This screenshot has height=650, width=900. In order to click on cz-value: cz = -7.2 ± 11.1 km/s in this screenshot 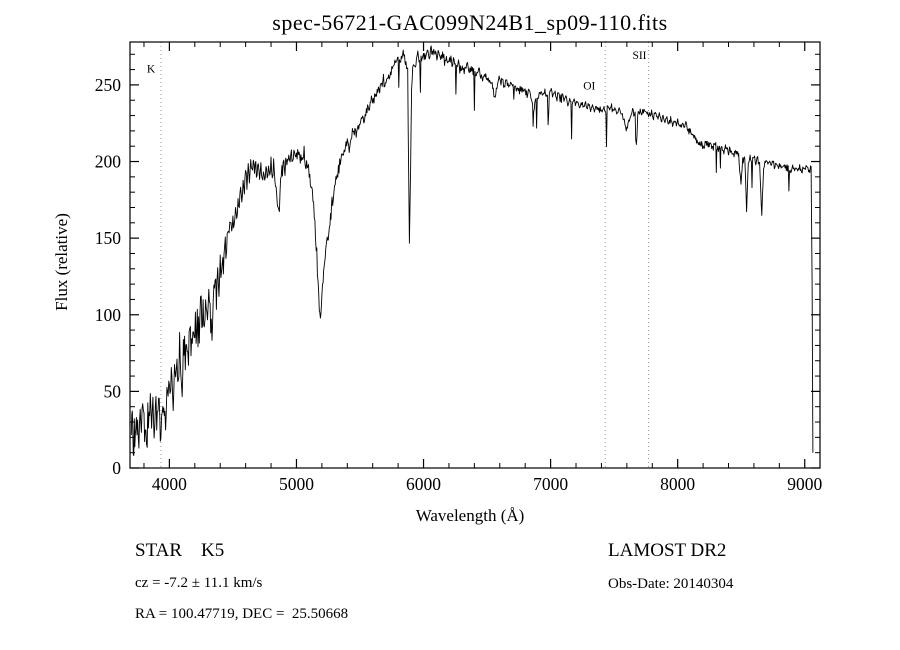, I will do `click(199, 583)`.